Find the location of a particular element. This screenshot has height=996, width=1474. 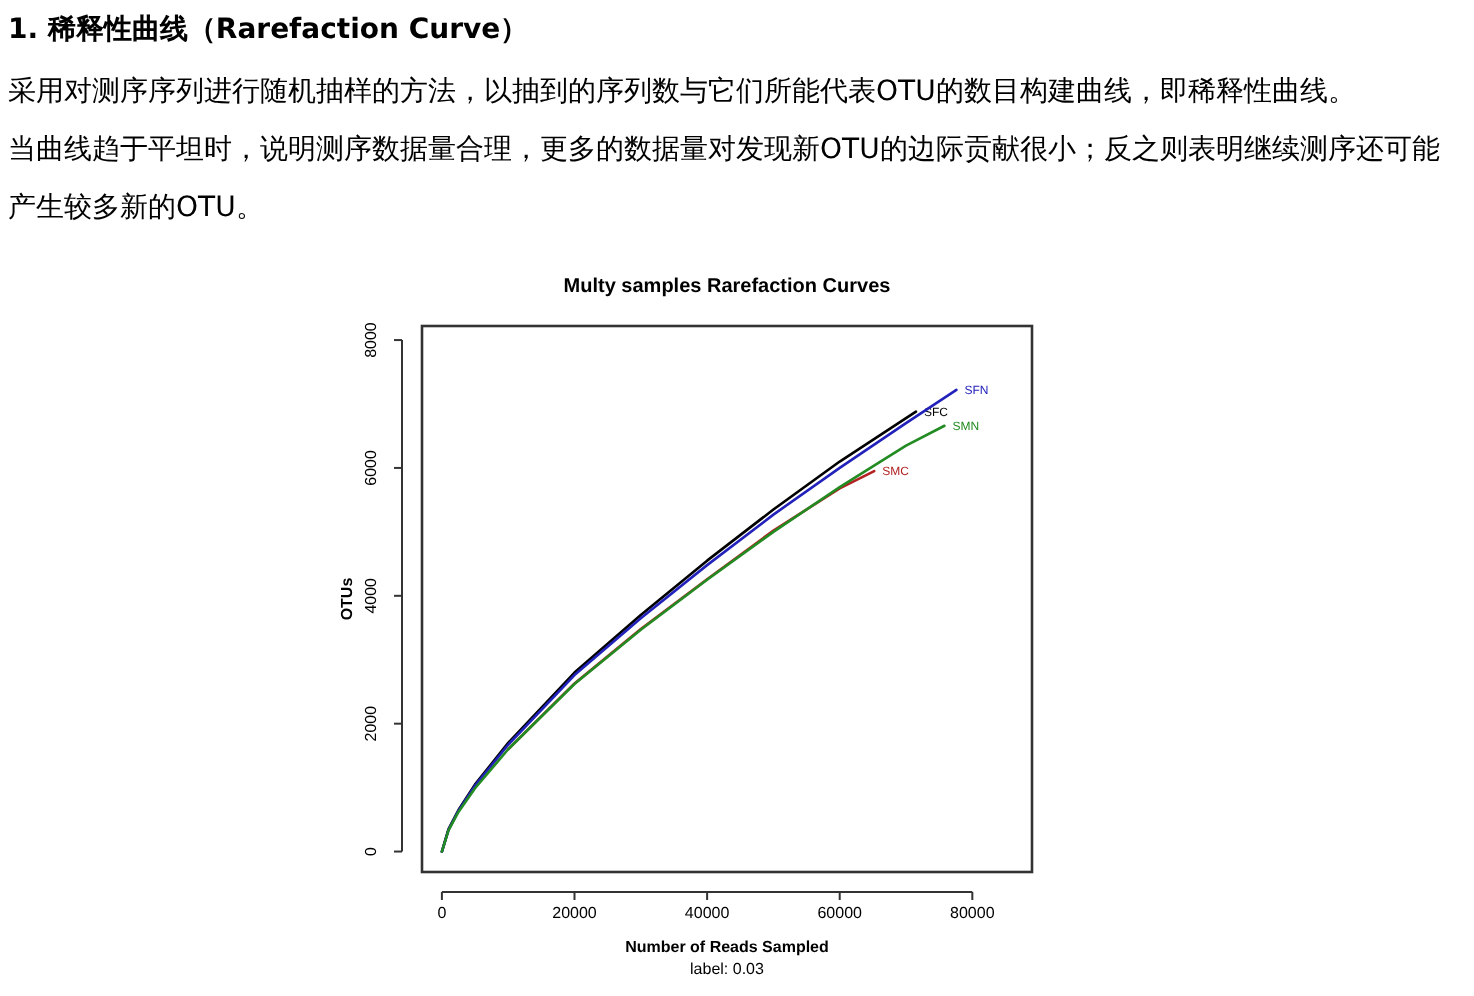

y-tick-label: 4000 is located at coordinates (371, 595).